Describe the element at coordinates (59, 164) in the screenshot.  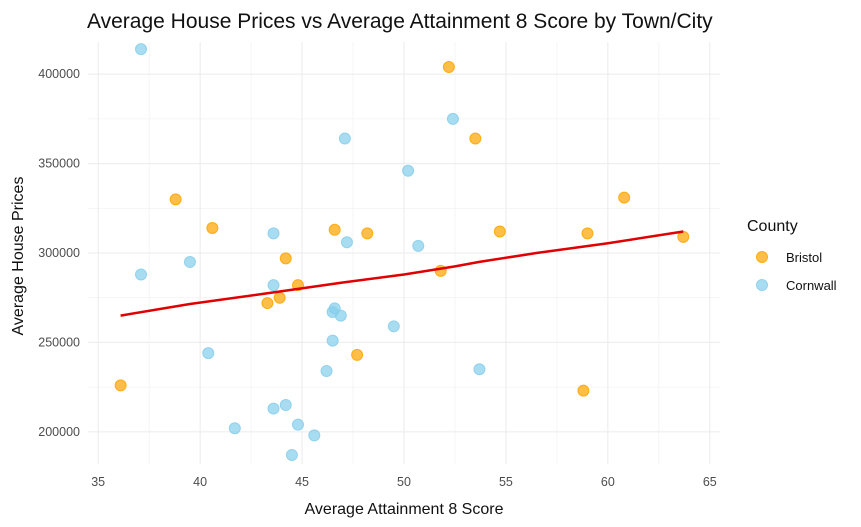
I see `y-tick-label: 350000` at that location.